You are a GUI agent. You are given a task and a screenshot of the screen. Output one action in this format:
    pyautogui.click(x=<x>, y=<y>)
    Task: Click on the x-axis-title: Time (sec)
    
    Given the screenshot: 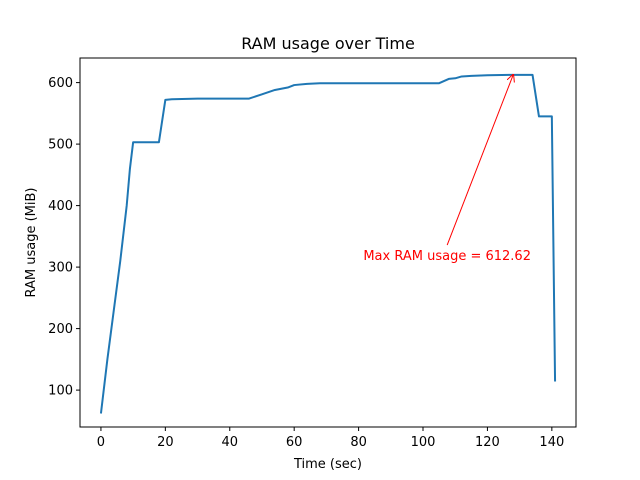 What is the action you would take?
    pyautogui.click(x=327, y=464)
    